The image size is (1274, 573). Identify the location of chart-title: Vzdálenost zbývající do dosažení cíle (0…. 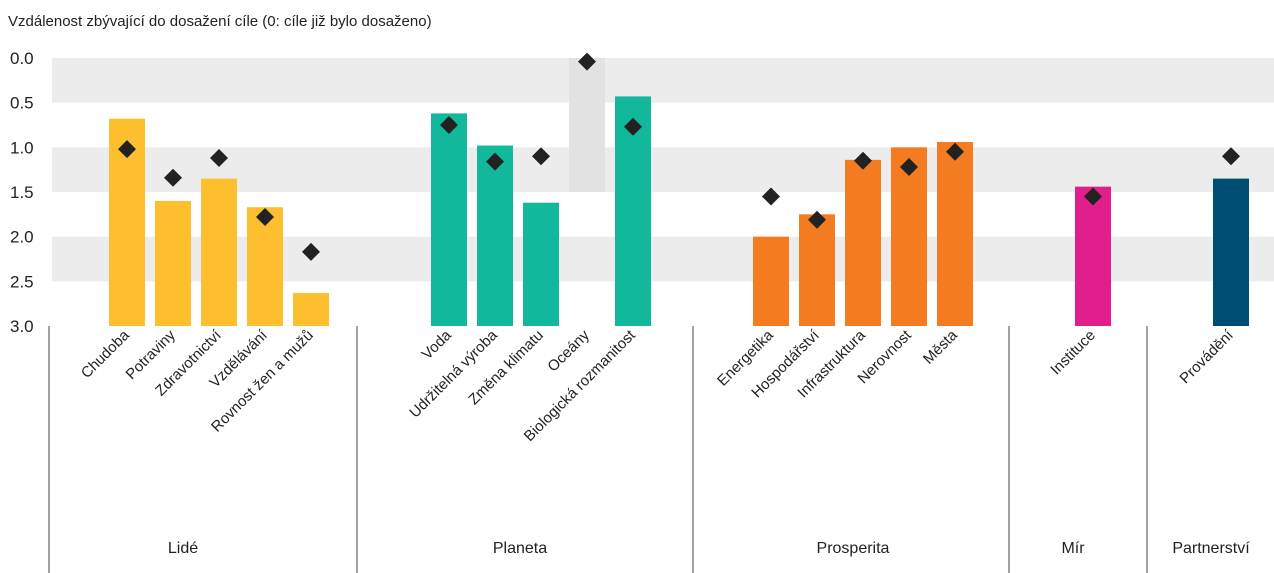
(220, 21).